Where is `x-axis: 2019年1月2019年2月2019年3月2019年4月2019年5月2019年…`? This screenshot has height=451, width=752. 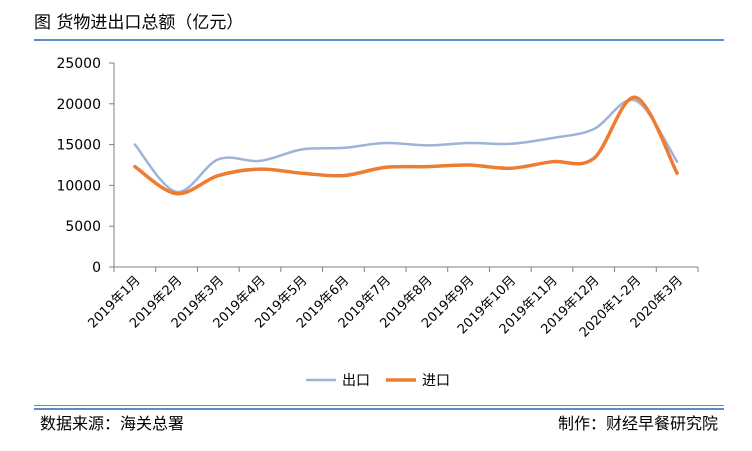 x-axis: 2019年1月2019年2月2019年3月2019年4月2019年5月2019年… is located at coordinates (392, 303).